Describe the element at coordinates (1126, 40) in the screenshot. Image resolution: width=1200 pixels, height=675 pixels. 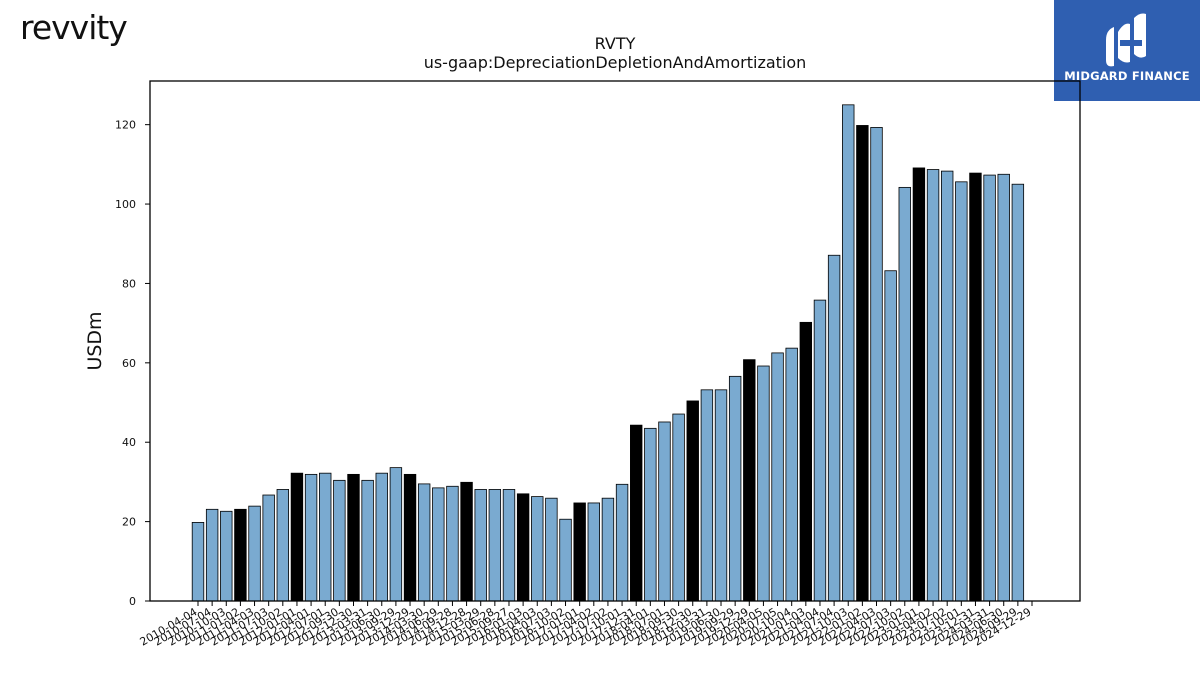
I see `brand-logo-icon` at that location.